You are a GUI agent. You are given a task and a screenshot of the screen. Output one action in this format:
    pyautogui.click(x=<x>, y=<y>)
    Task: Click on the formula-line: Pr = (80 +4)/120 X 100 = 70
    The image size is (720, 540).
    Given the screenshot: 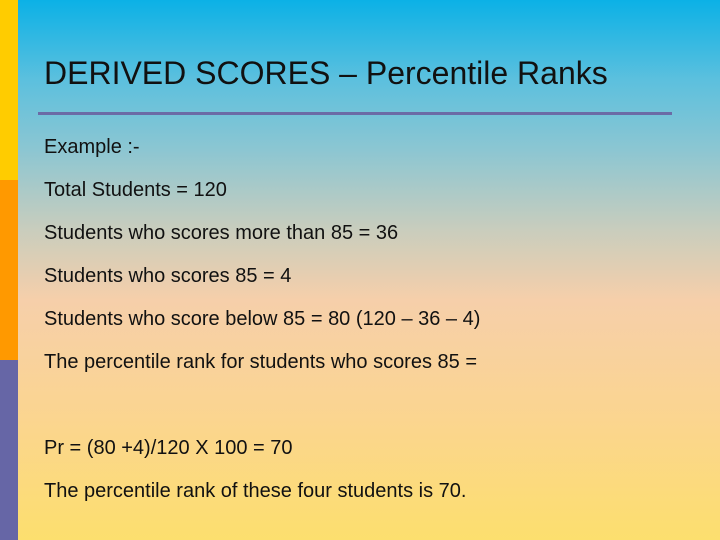 What is the action you would take?
    pyautogui.click(x=168, y=448)
    